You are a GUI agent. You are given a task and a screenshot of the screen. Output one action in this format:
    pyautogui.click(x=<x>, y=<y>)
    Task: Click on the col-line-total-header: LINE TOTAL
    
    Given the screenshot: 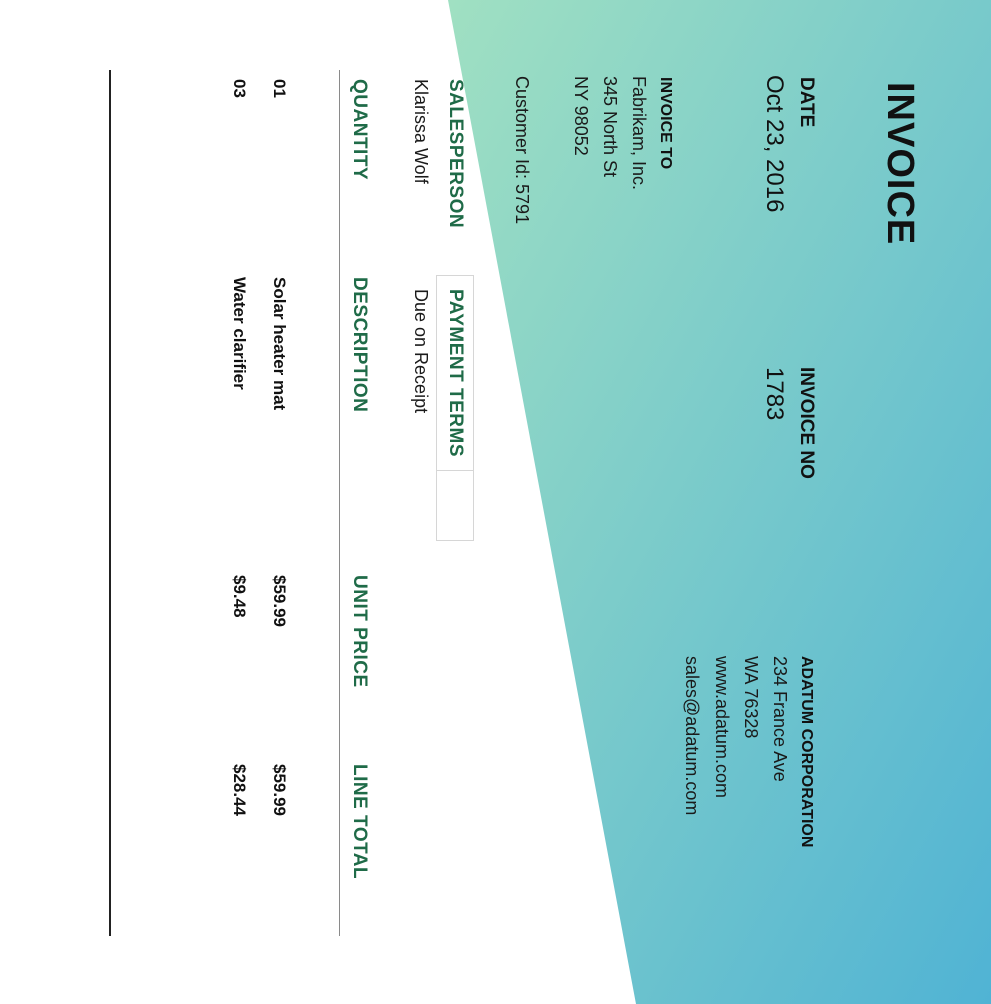 What is the action you would take?
    pyautogui.click(x=359, y=822)
    